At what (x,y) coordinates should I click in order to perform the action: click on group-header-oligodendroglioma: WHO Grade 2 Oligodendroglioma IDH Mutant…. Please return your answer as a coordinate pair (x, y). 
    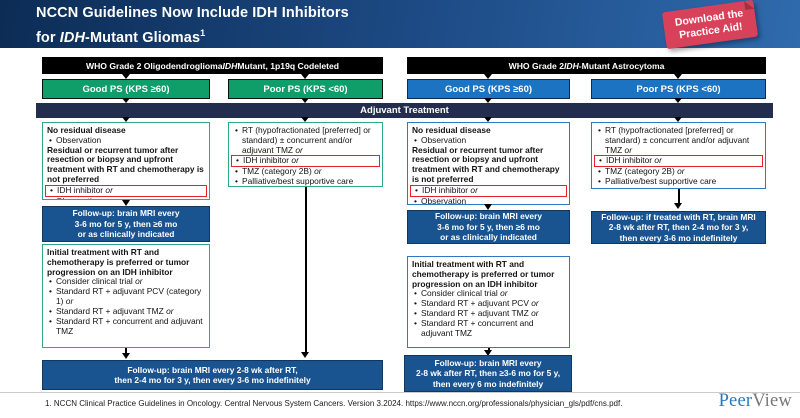
    Looking at the image, I should click on (212, 65).